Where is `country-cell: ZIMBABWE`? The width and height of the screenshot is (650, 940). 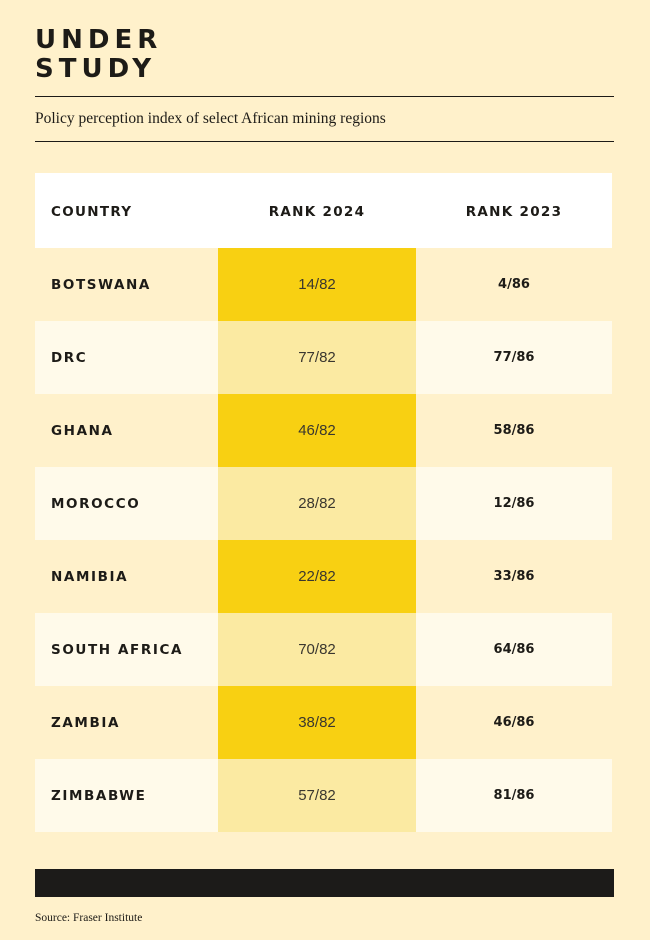
country-cell: ZIMBABWE is located at coordinates (126, 795).